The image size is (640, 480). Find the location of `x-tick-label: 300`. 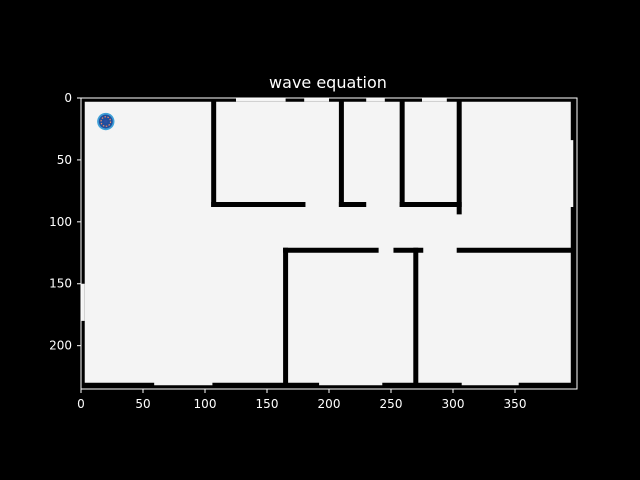

x-tick-label: 300 is located at coordinates (453, 404).